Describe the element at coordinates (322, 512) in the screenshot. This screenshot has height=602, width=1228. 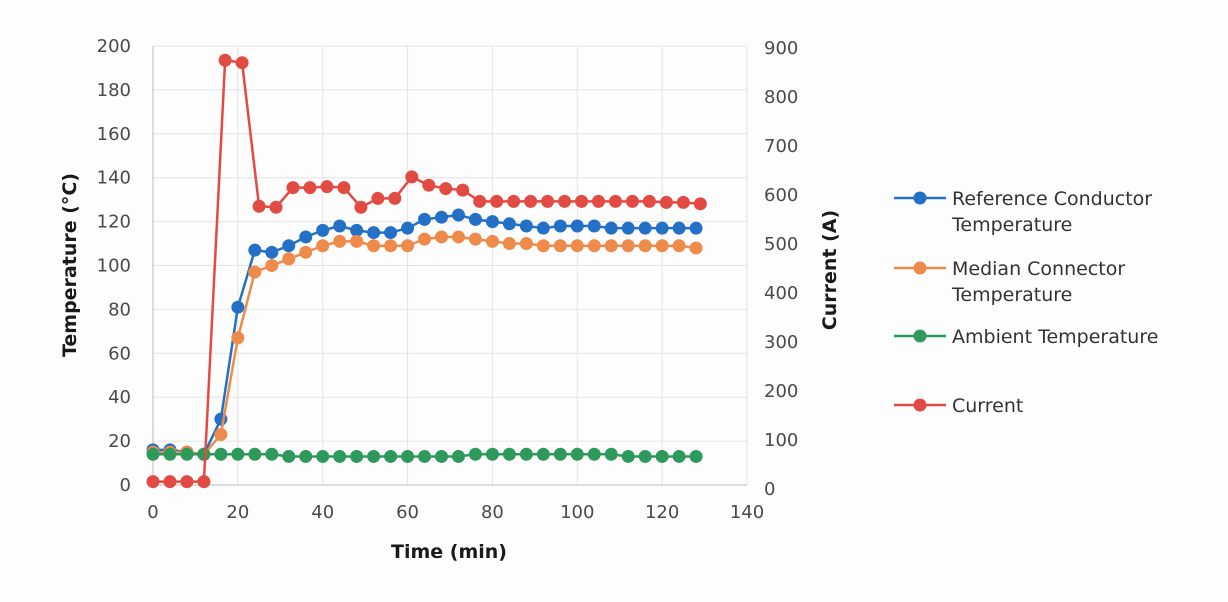
I see `x-tick-label: 40` at that location.